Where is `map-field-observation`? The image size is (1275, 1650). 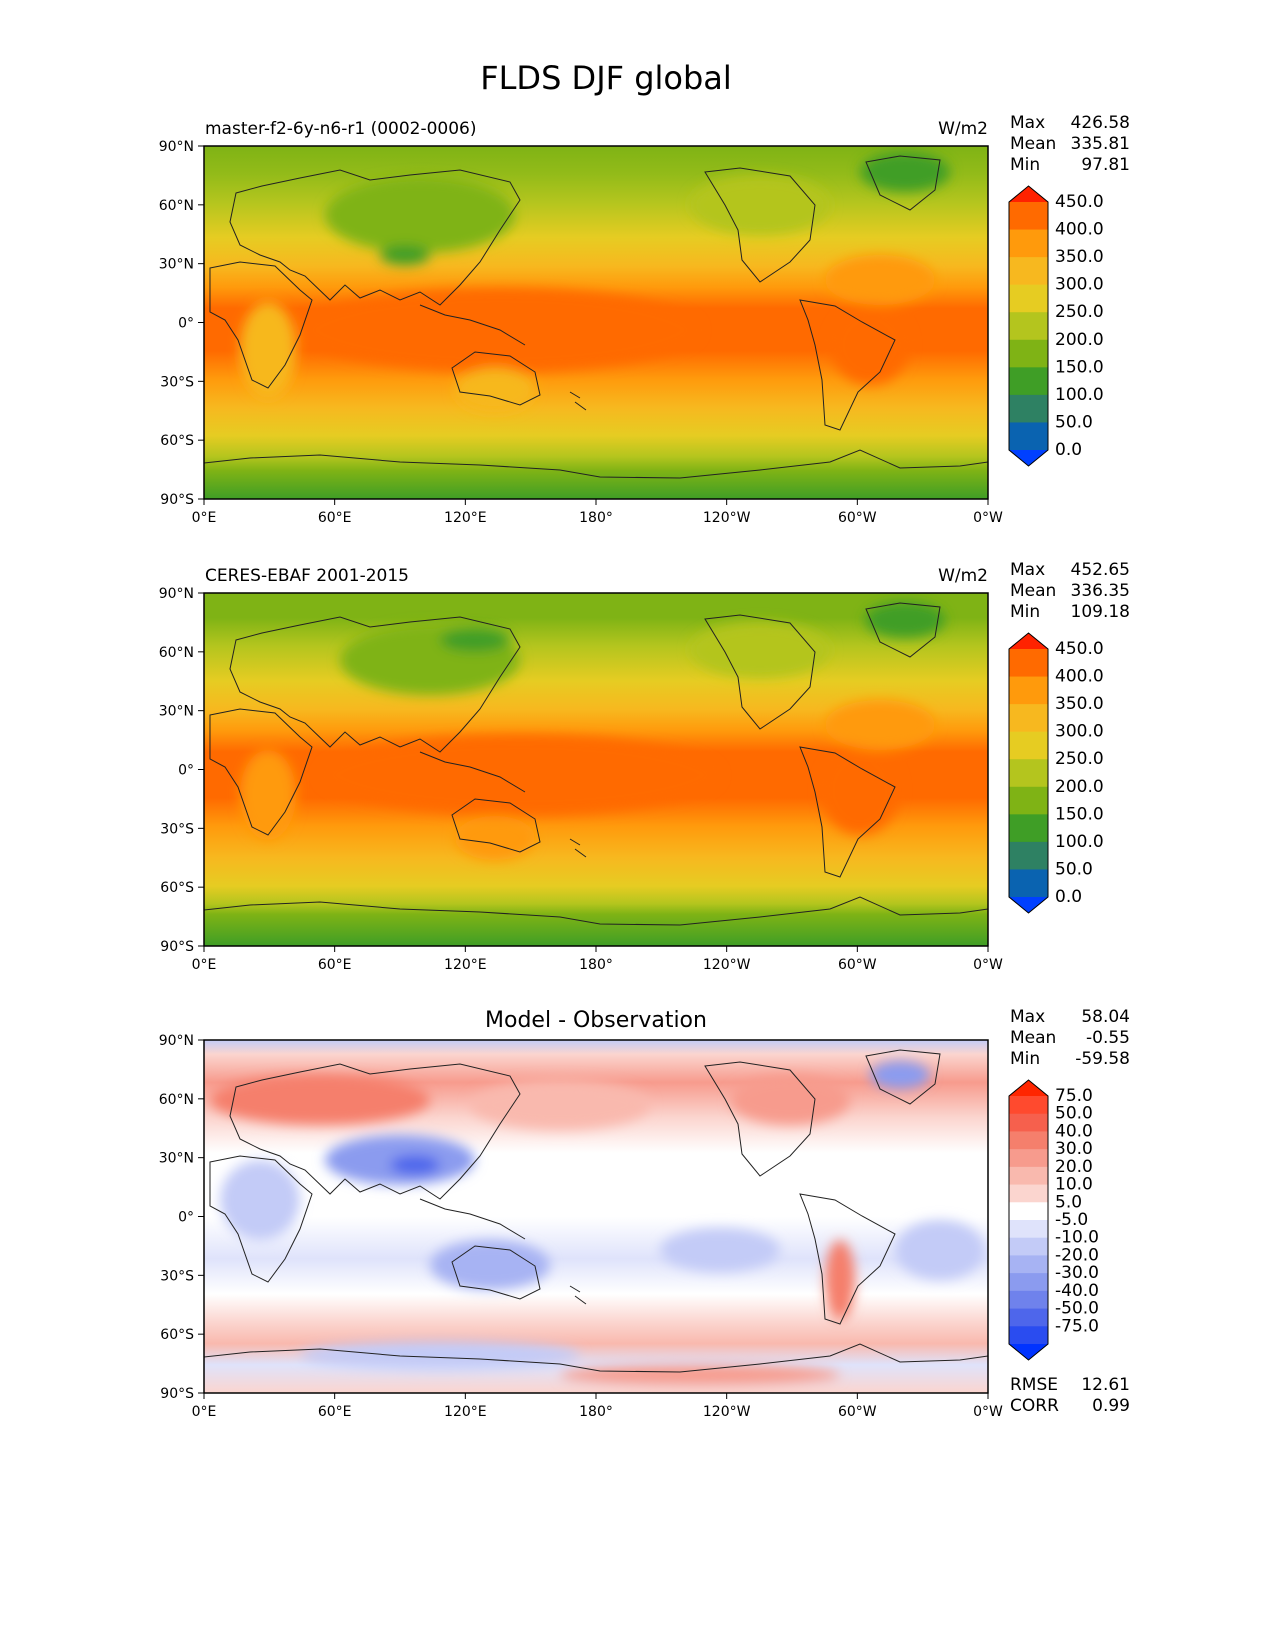
map-field-observation is located at coordinates (596, 769).